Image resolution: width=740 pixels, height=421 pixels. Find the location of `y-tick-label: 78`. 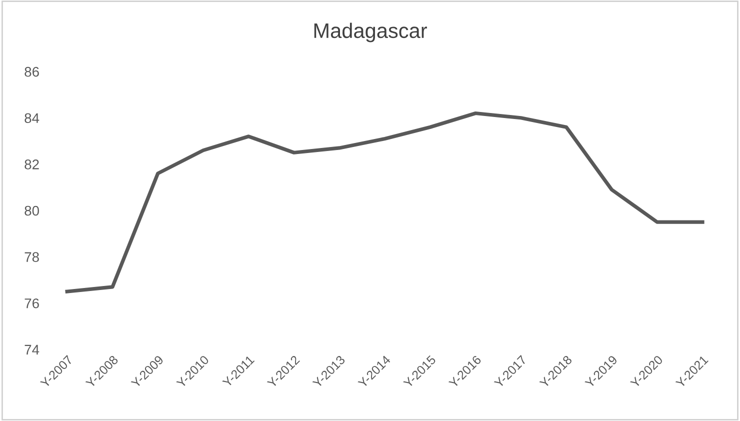

y-tick-label: 78 is located at coordinates (31, 257).